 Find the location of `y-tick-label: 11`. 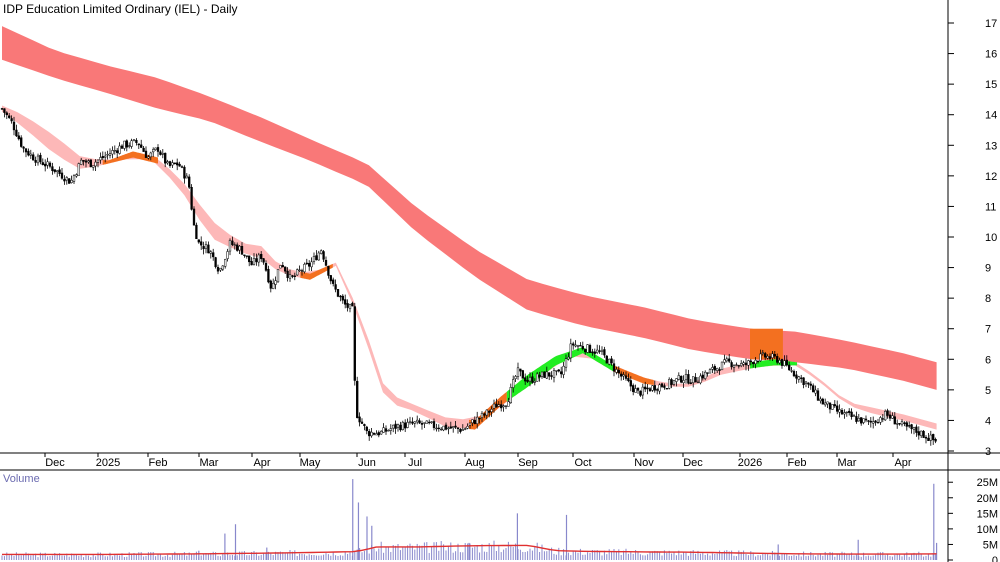

y-tick-label: 11 is located at coordinates (990, 207).